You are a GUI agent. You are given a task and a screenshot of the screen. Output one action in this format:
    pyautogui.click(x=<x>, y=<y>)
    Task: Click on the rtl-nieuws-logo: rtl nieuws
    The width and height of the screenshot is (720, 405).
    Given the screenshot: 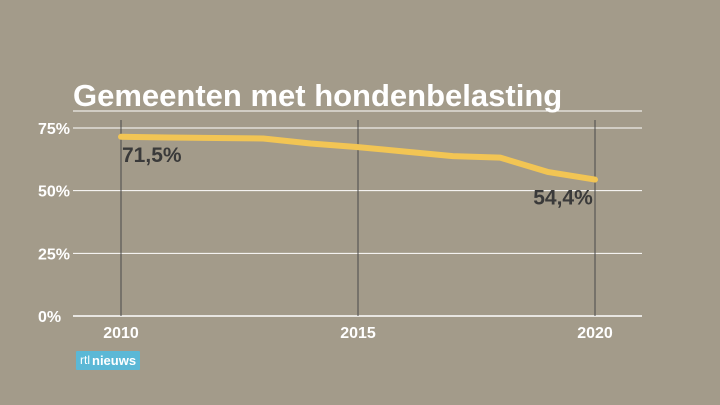 What is the action you would take?
    pyautogui.click(x=108, y=360)
    